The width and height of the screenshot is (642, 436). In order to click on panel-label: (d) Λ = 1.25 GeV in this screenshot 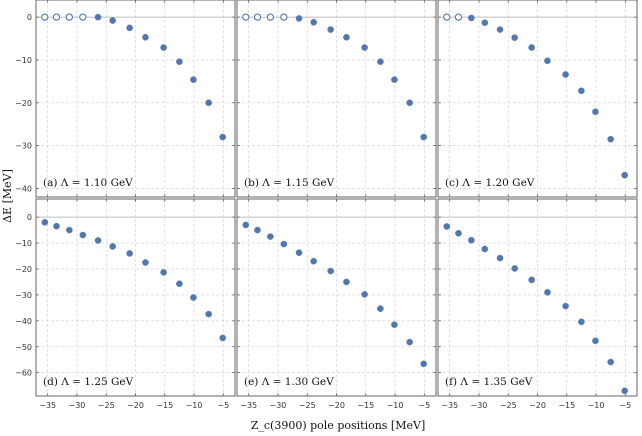, I will do `click(88, 382)`.